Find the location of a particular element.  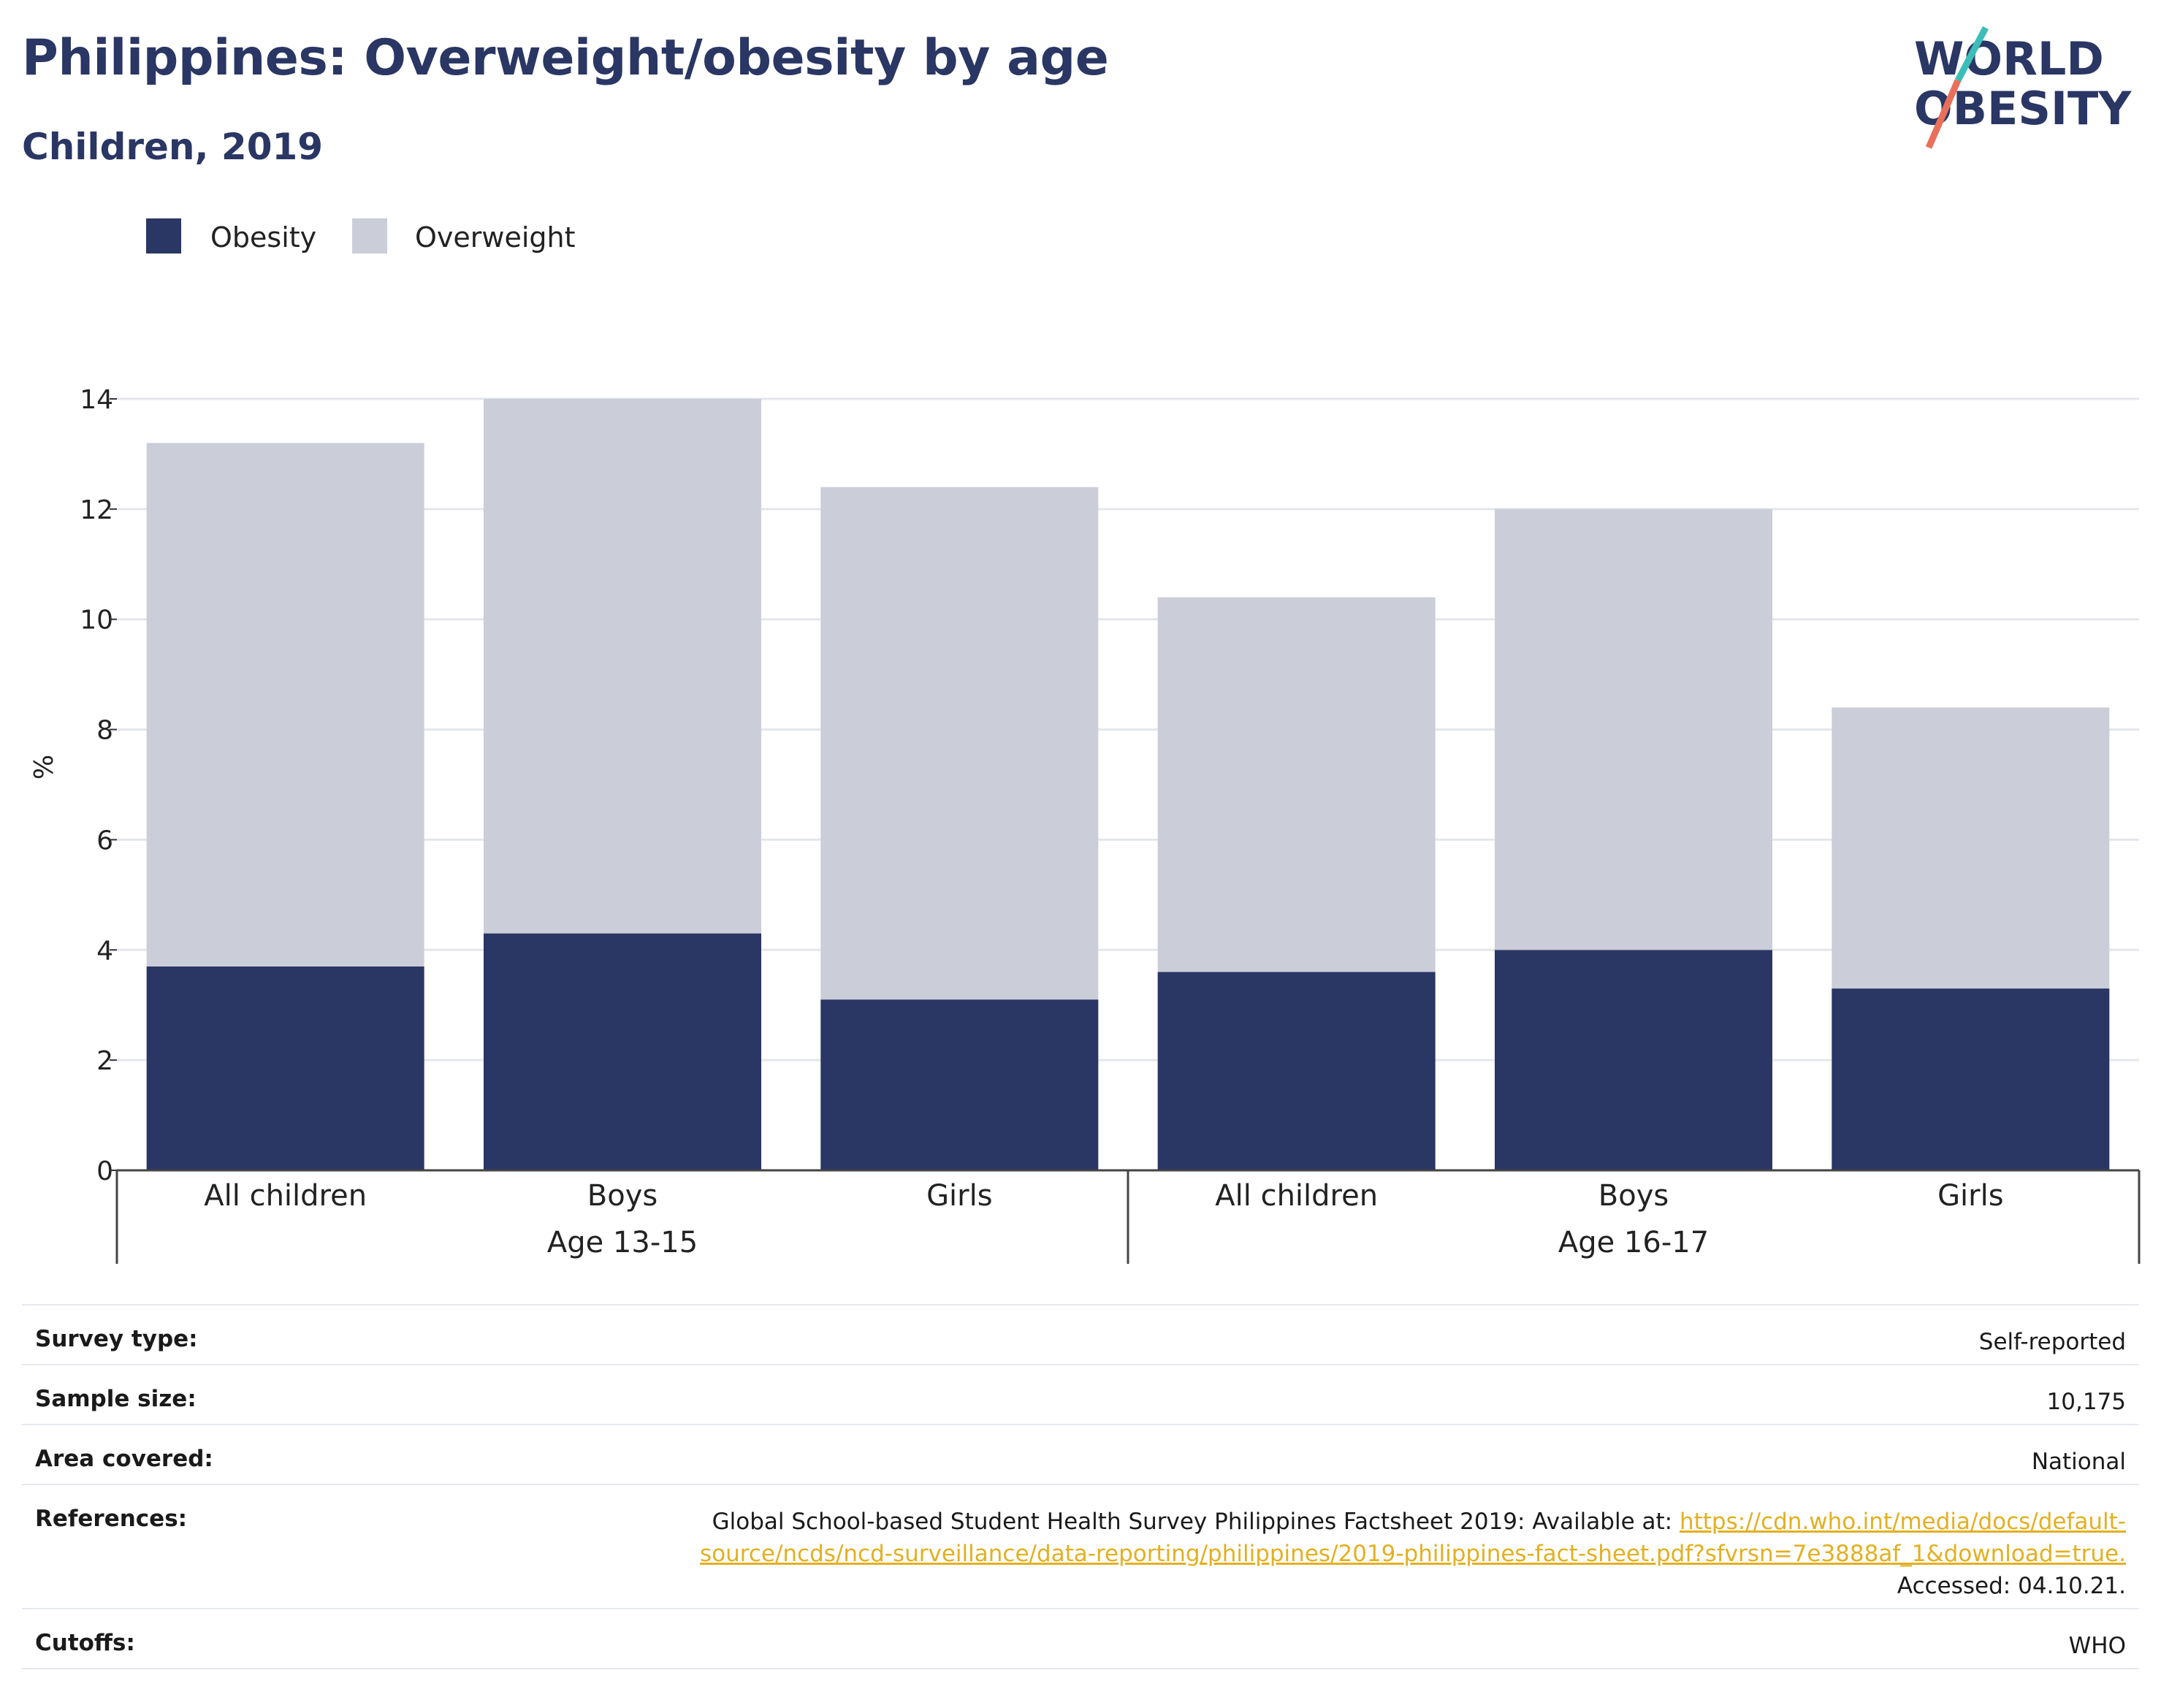

references-label: References: is located at coordinates (211, 1546).